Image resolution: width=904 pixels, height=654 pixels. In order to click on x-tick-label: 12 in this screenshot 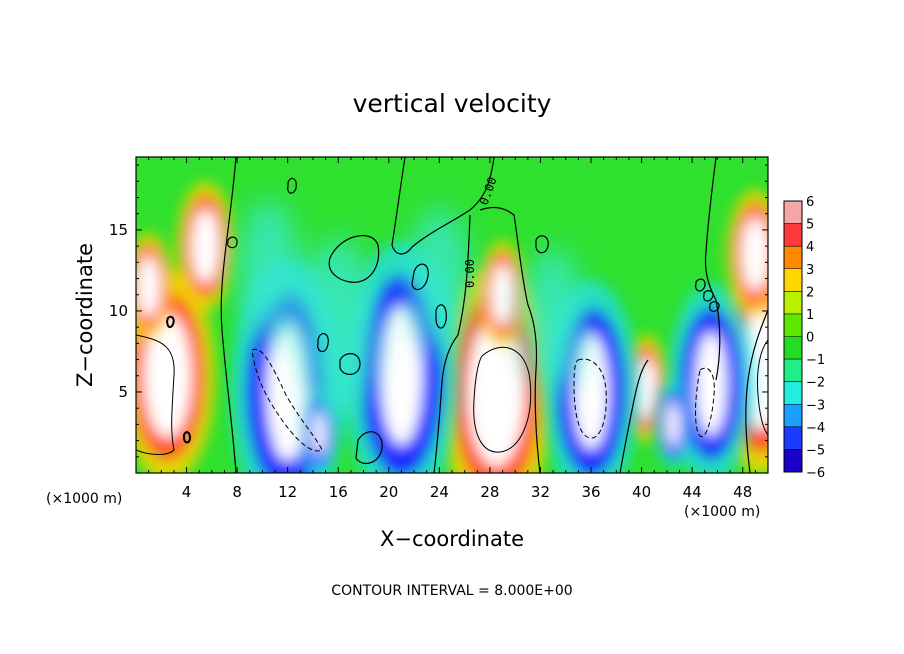, I will do `click(287, 492)`.